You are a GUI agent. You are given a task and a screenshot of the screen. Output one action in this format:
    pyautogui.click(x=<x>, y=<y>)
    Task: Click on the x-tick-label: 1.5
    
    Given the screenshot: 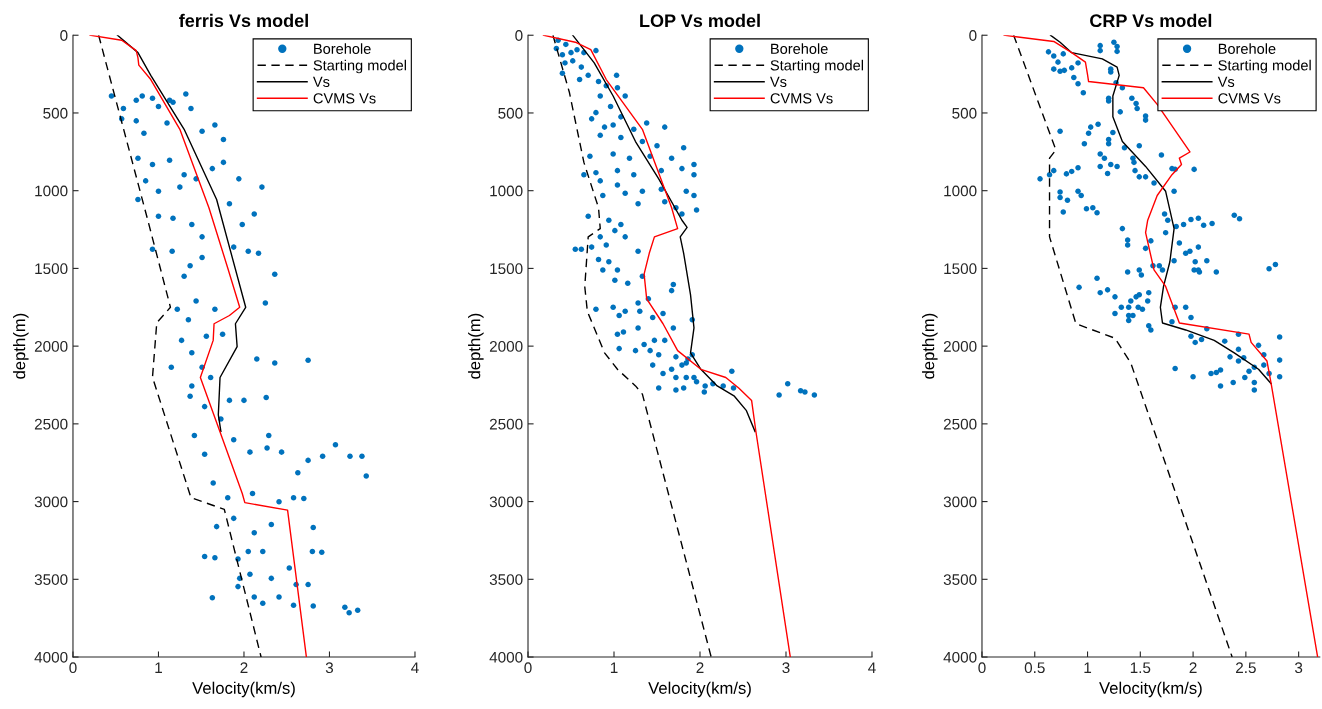 What is the action you would take?
    pyautogui.click(x=1140, y=668)
    